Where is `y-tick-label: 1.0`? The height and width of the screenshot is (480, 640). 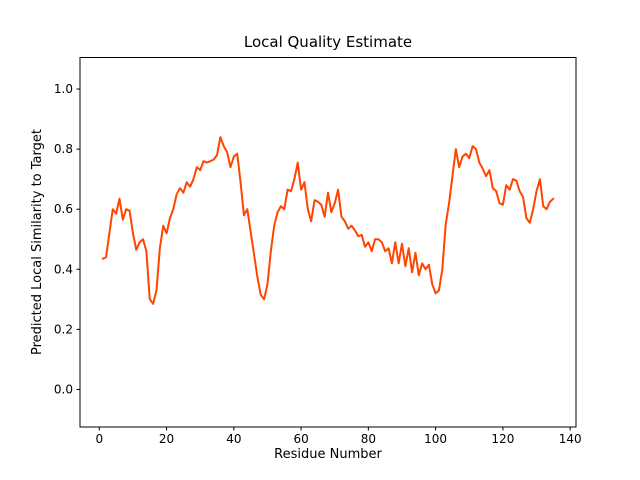
y-tick-label: 1.0 is located at coordinates (63, 89).